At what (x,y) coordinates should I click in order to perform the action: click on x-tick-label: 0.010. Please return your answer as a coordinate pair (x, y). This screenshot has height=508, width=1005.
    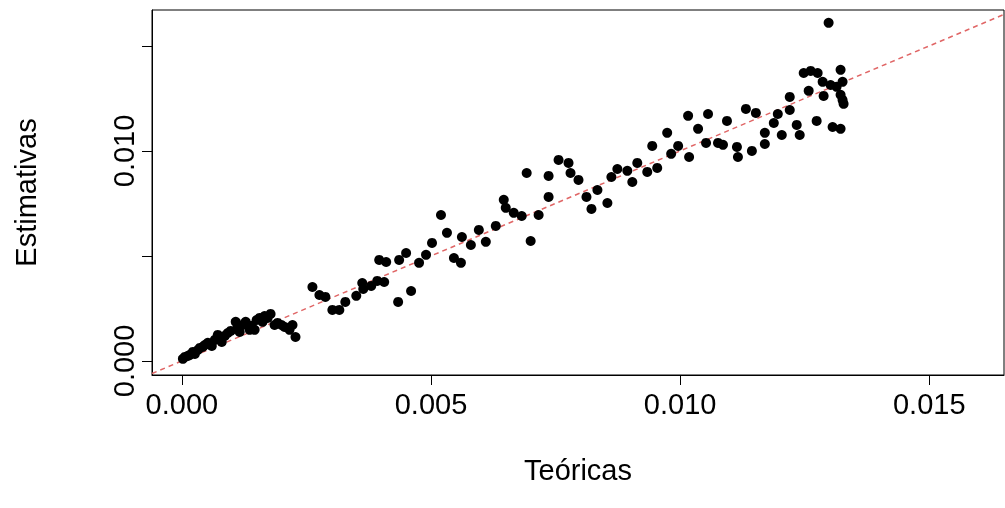
    Looking at the image, I should click on (680, 403).